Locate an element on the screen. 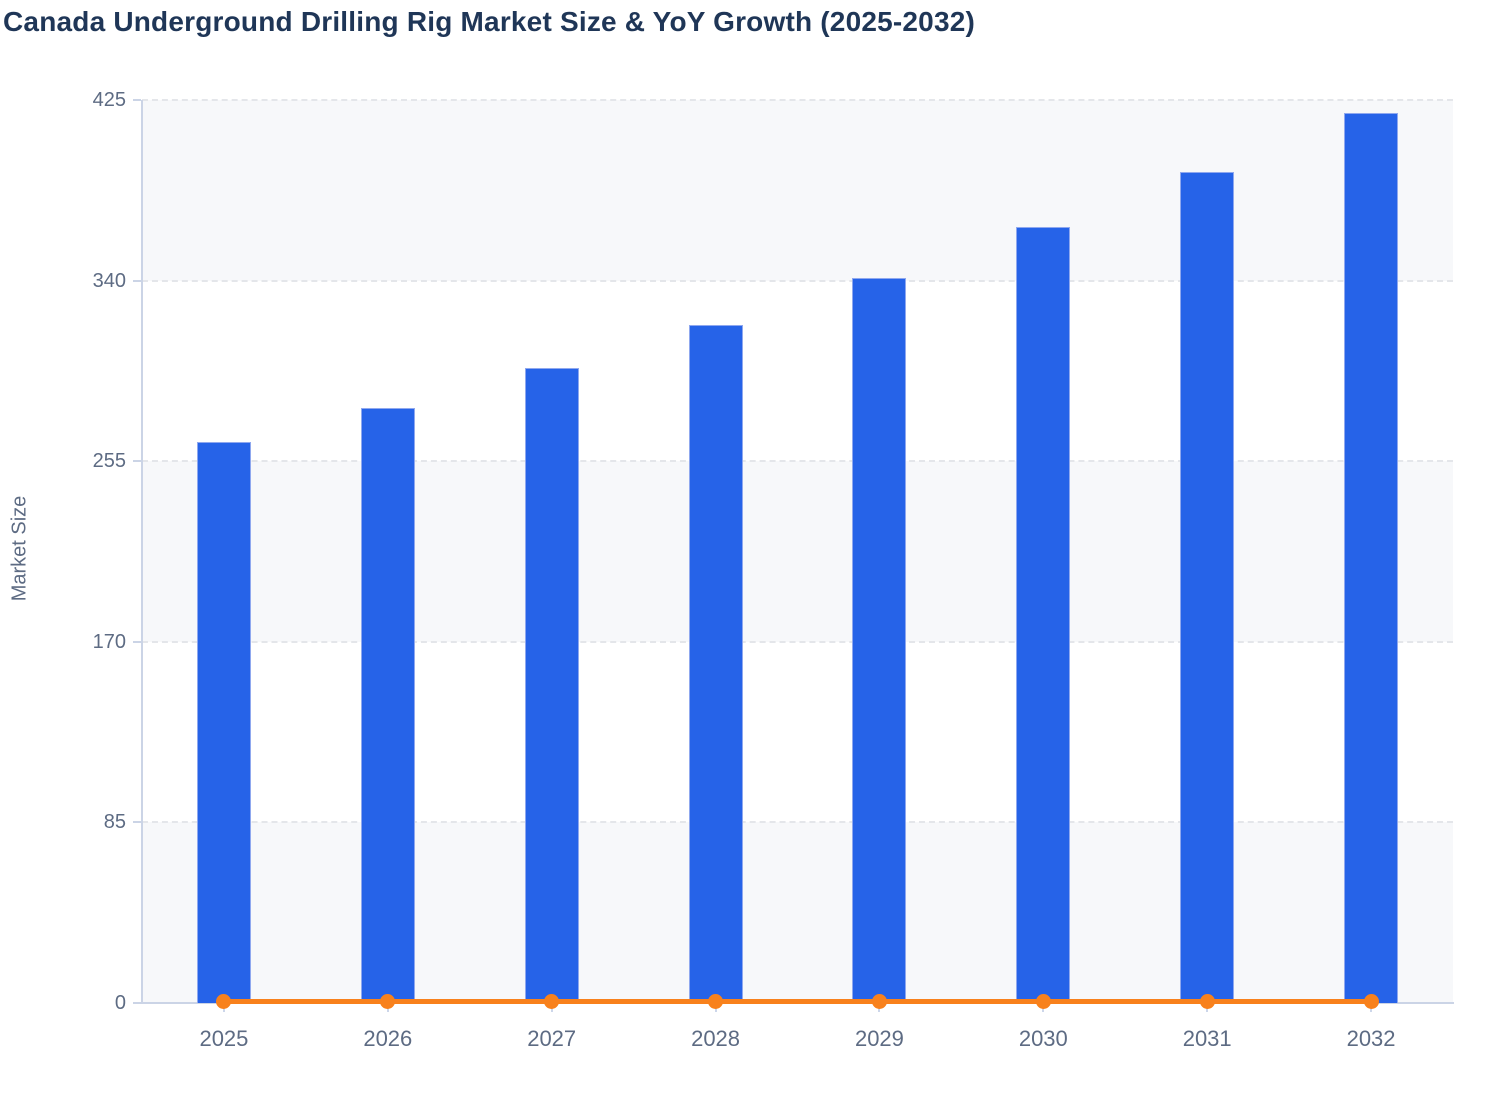 Image resolution: width=1508 pixels, height=1120 pixels. x-tick-label-2025: 2025 is located at coordinates (224, 1038).